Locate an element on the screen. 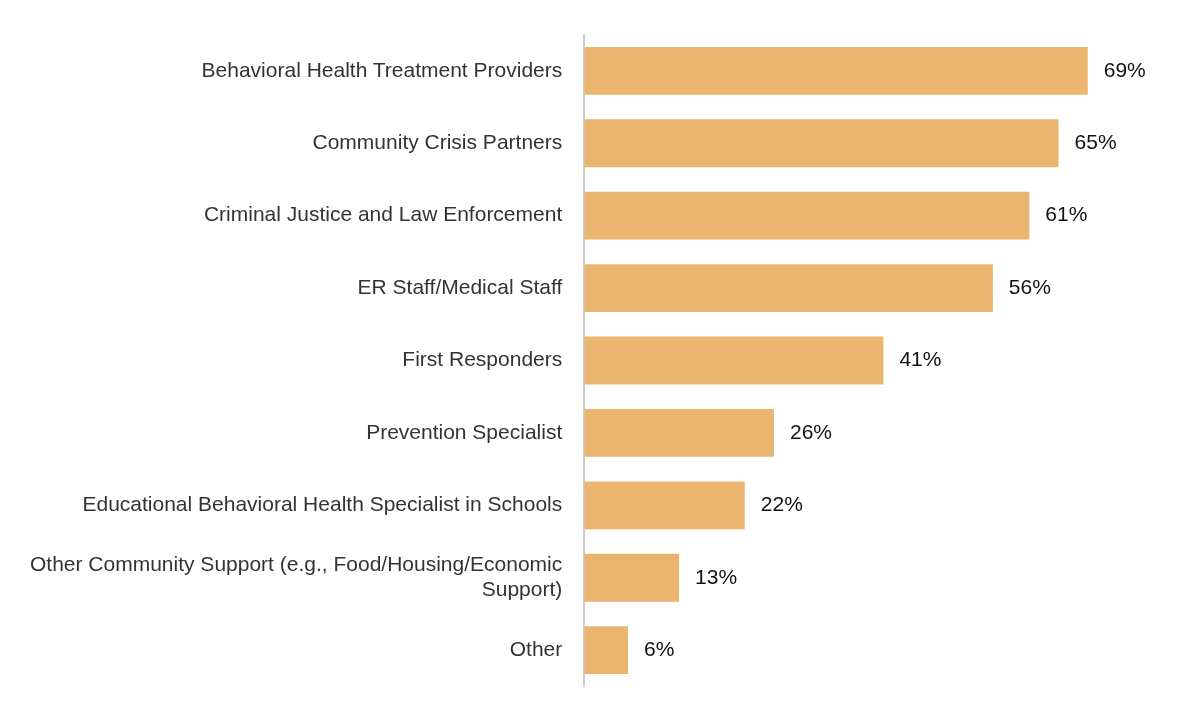 The image size is (1178, 721). data-label: 13% is located at coordinates (716, 576).